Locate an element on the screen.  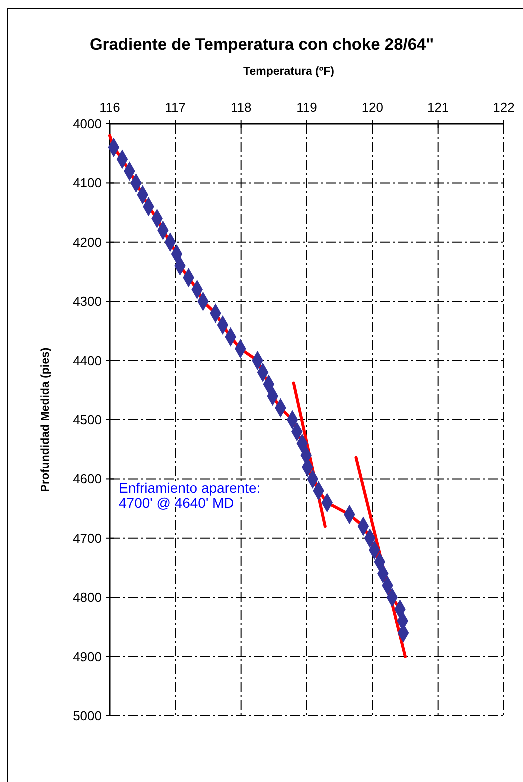
x-tick-label: 119 is located at coordinates (307, 107).